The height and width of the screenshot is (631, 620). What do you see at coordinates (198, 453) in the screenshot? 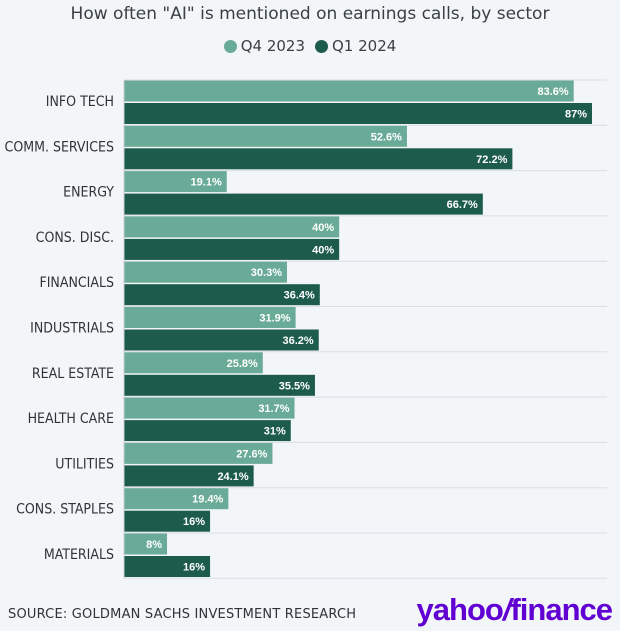
I see `bar-utilities-q4-2023` at bounding box center [198, 453].